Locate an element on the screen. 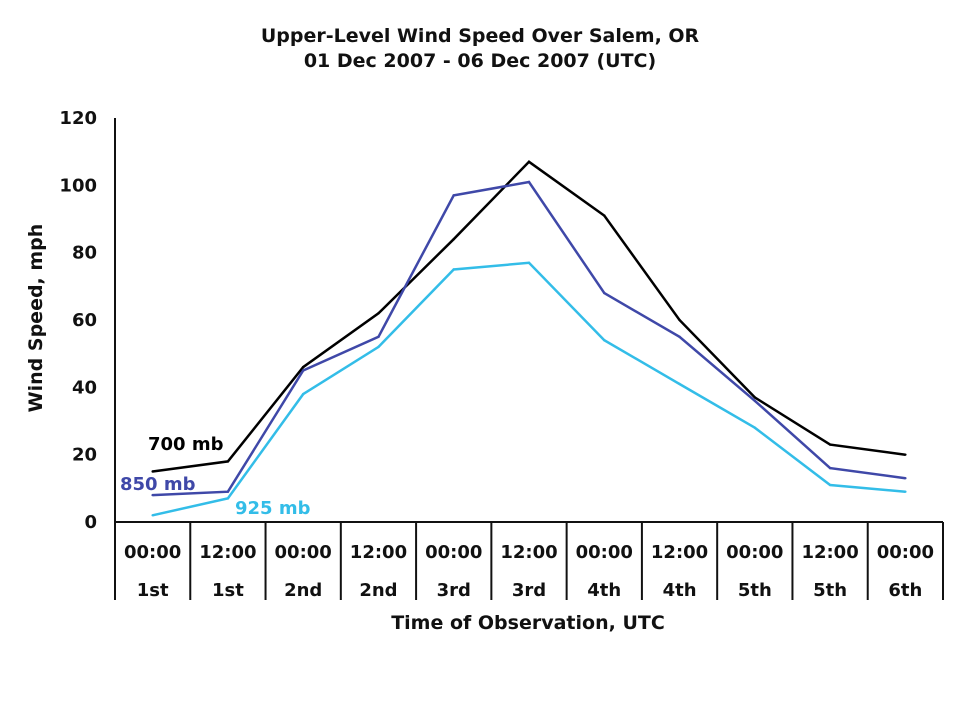 The height and width of the screenshot is (720, 960). y-tick-label: 0 is located at coordinates (90, 522).